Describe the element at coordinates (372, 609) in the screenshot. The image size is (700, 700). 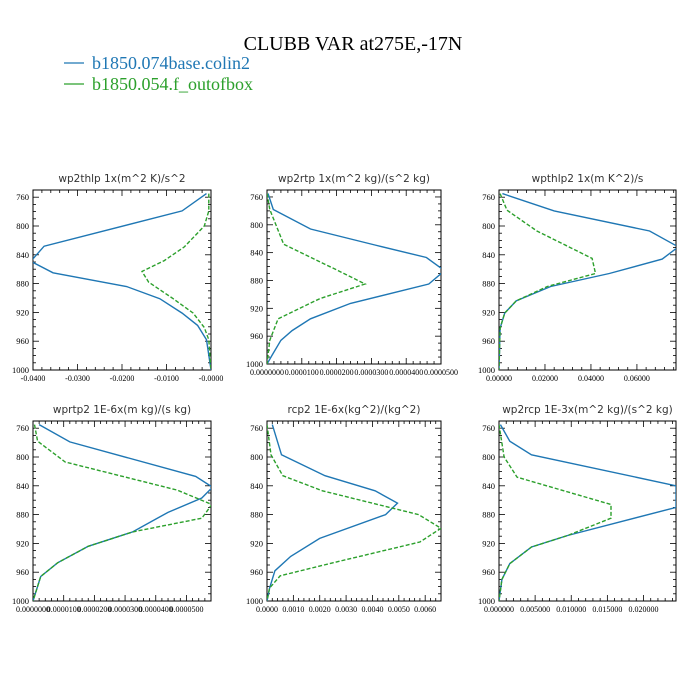
I see `x-tick-label: 0.0040` at that location.